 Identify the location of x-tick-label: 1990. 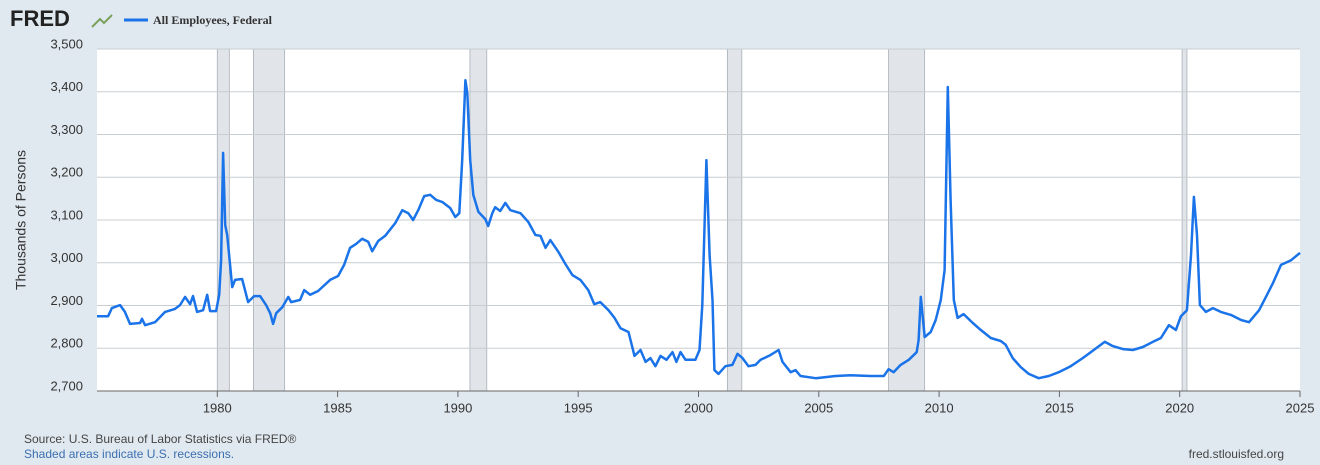
(457, 407).